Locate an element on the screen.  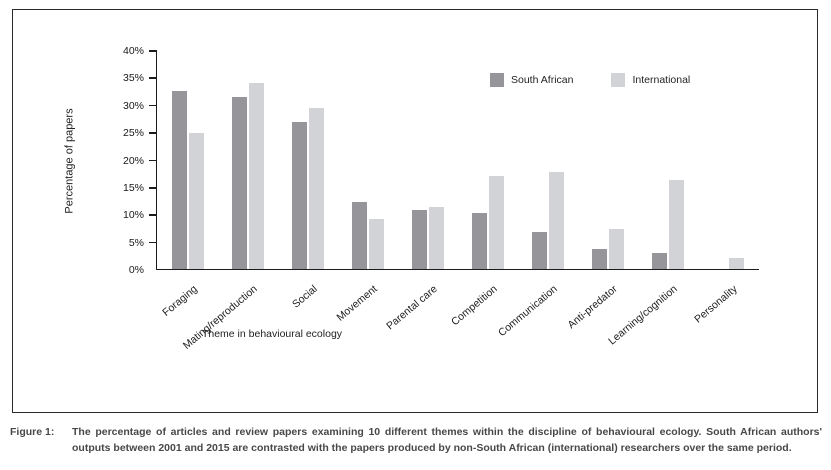
bar-south-african-social is located at coordinates (299, 195).